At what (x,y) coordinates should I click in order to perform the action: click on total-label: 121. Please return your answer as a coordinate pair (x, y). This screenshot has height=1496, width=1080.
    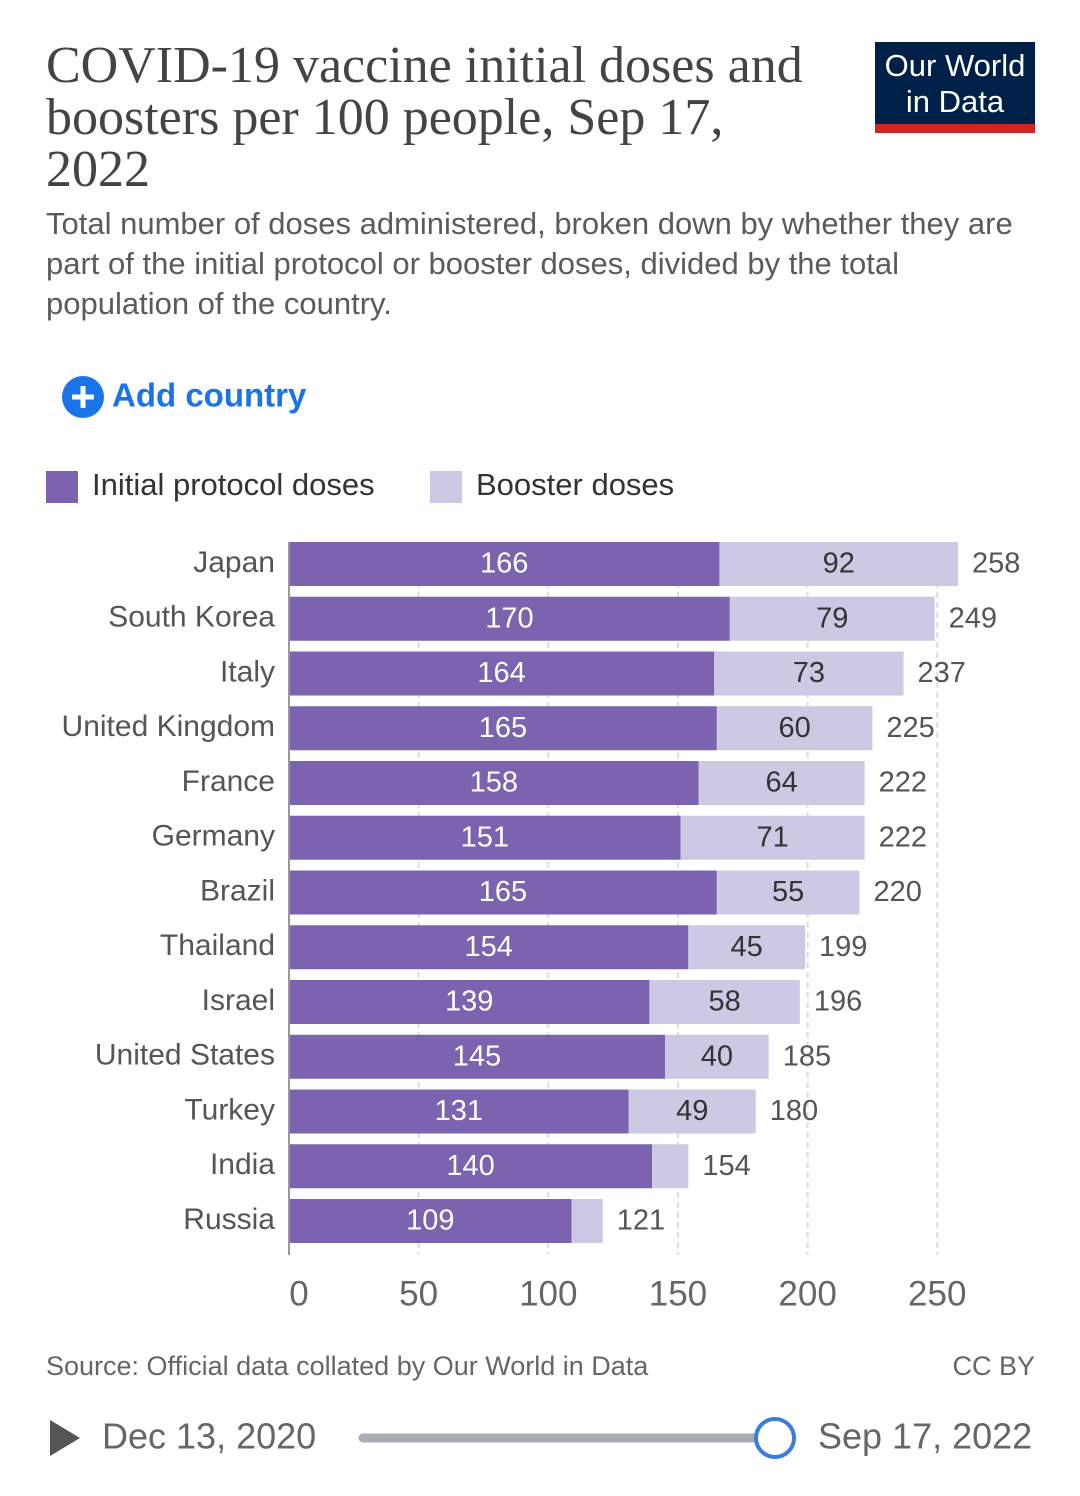
    Looking at the image, I should click on (641, 1221).